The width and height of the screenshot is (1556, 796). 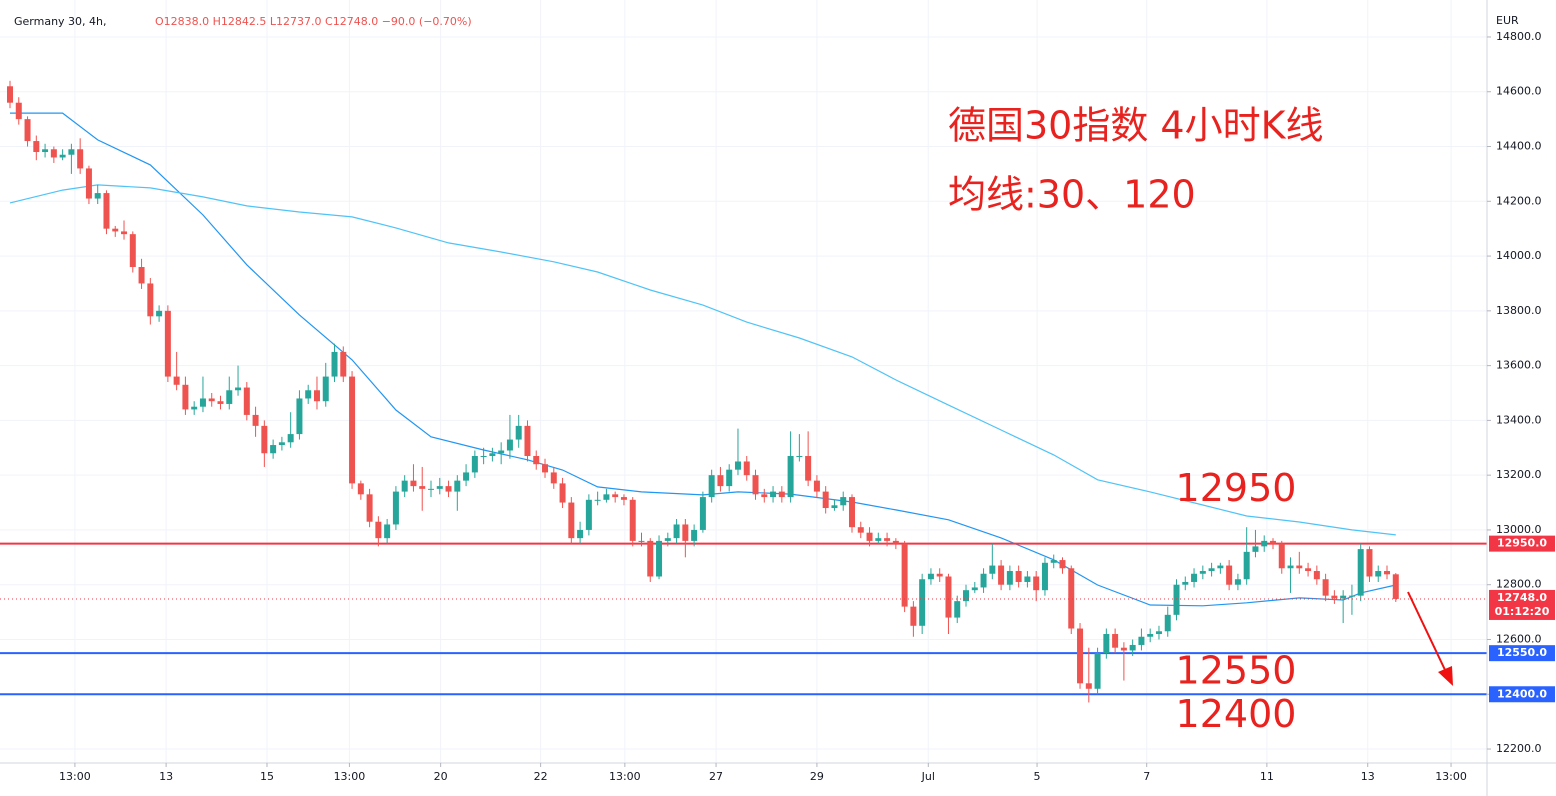 I want to click on x-tick-label: 27, so click(x=716, y=776).